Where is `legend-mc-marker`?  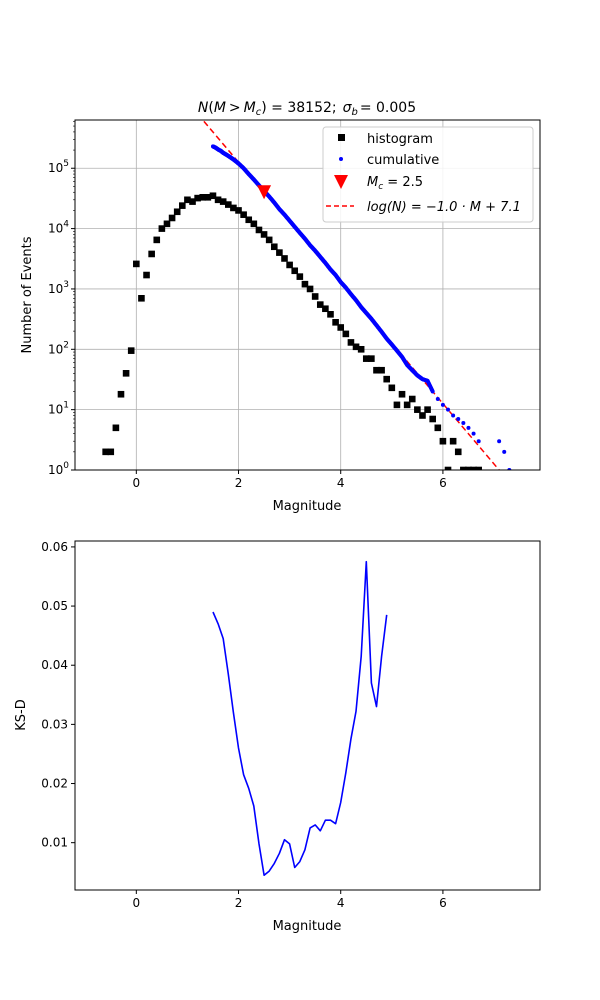 legend-mc-marker is located at coordinates (341, 182).